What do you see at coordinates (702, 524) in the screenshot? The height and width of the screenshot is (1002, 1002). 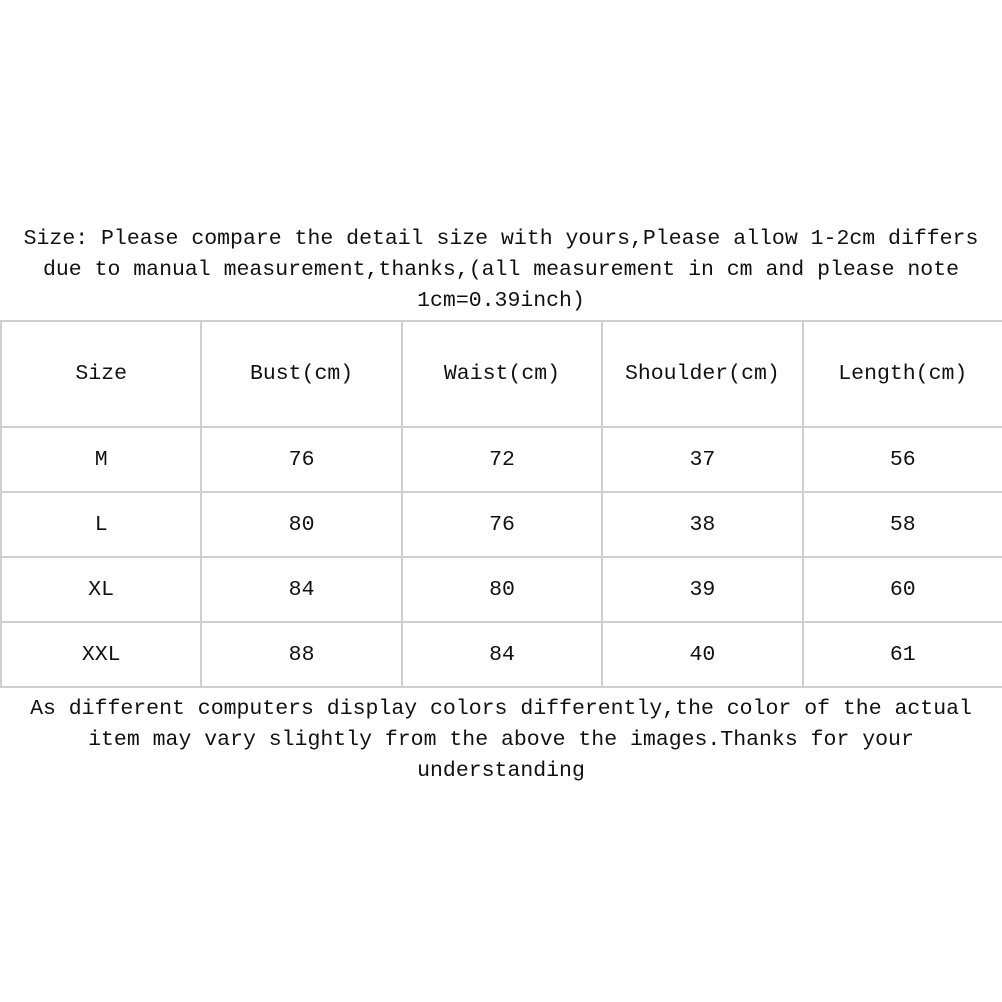 I see `cell-shoulder: 38` at bounding box center [702, 524].